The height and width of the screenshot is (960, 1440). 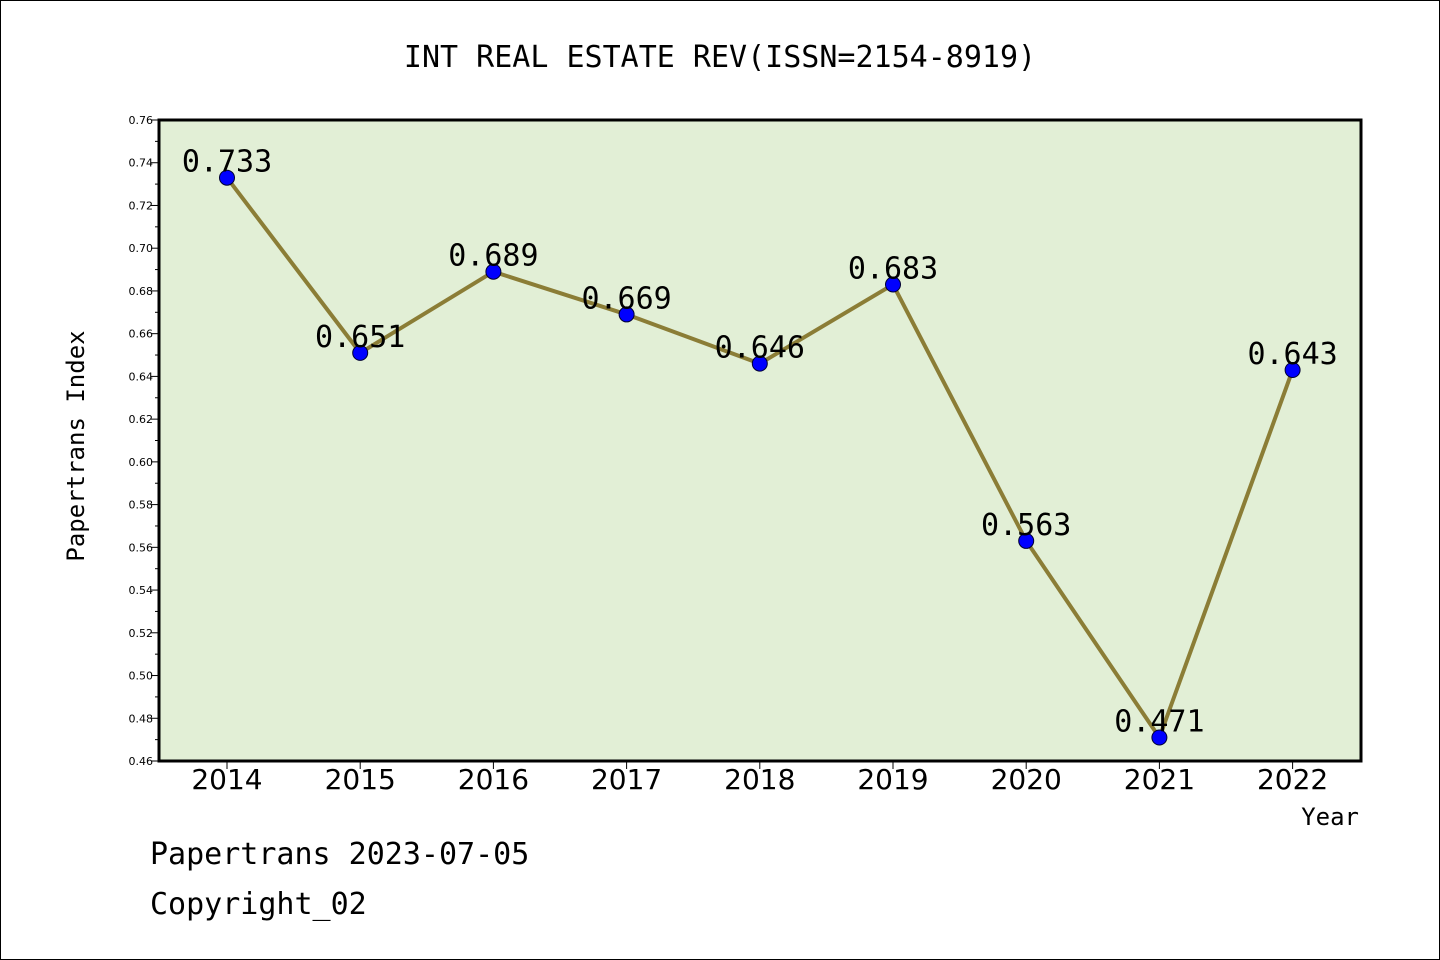 What do you see at coordinates (760, 348) in the screenshot?
I see `data-label: 0.646` at bounding box center [760, 348].